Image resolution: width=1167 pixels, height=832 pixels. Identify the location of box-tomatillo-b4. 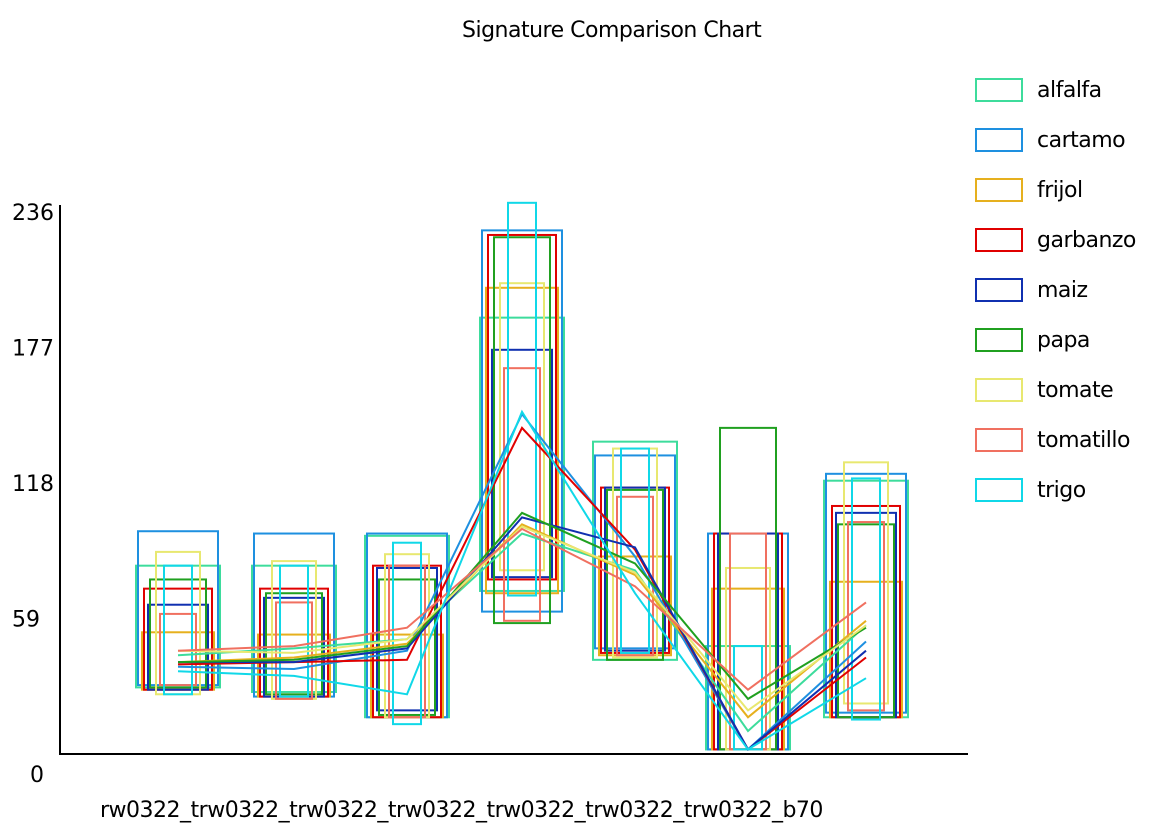
(522, 494).